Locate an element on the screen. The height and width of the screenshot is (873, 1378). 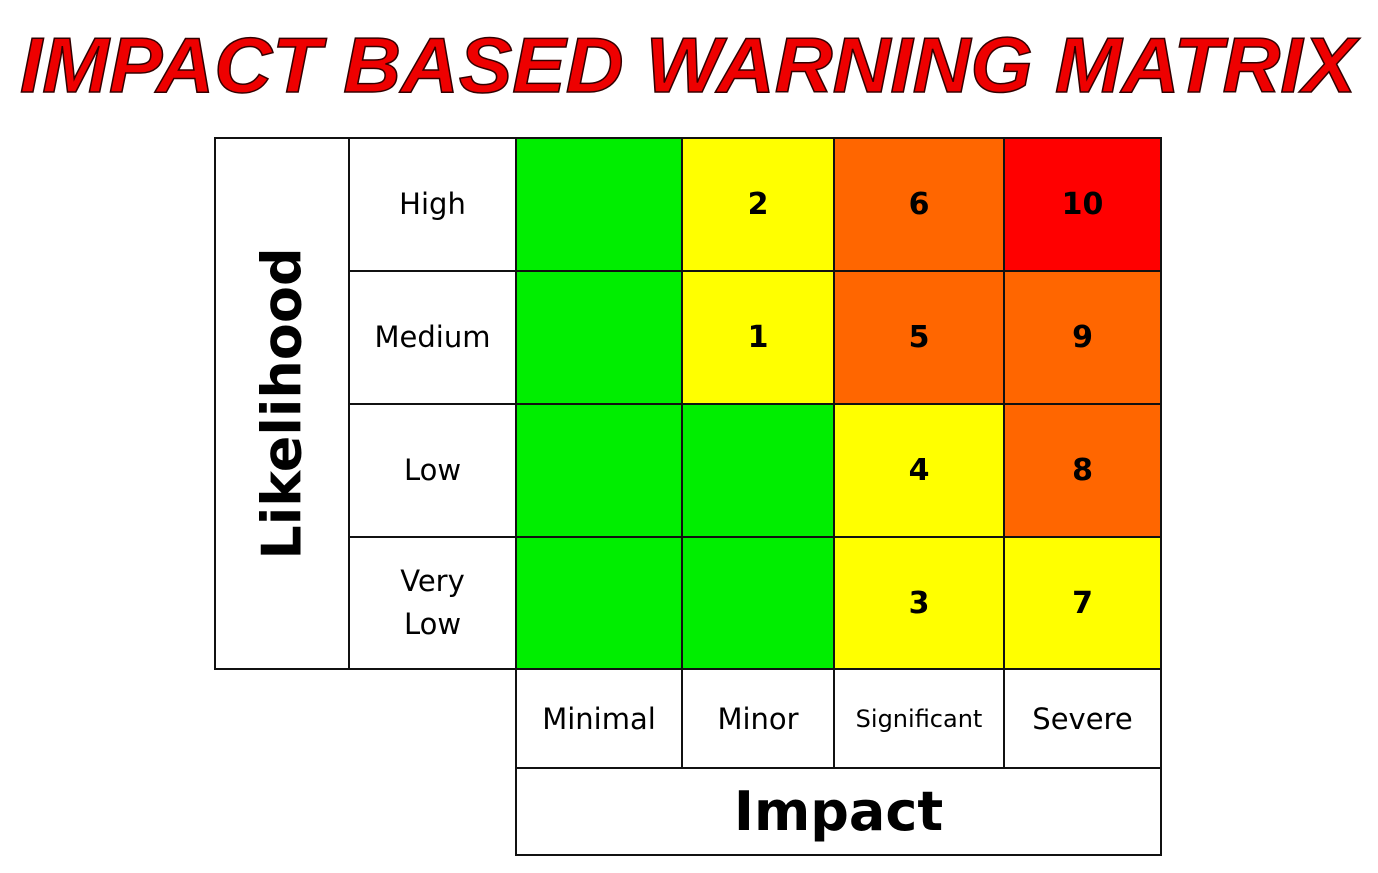
risk-cell: 7 is located at coordinates (1082, 603).